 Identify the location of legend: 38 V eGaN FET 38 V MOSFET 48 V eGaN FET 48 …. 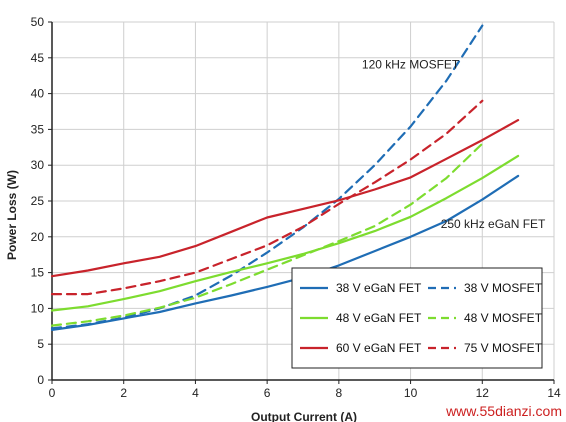
(417, 318).